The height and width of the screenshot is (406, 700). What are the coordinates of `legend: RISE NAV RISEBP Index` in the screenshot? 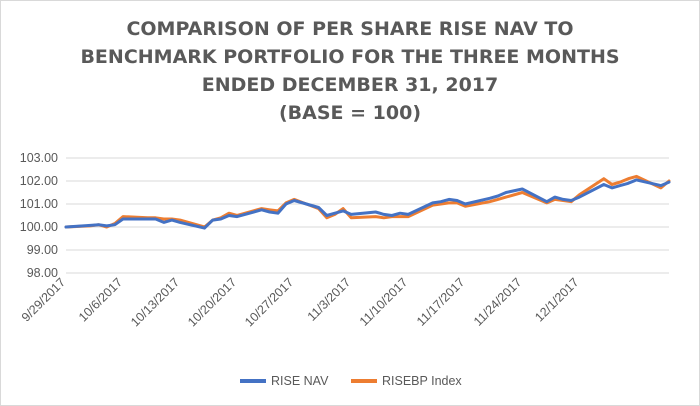 It's located at (351, 381).